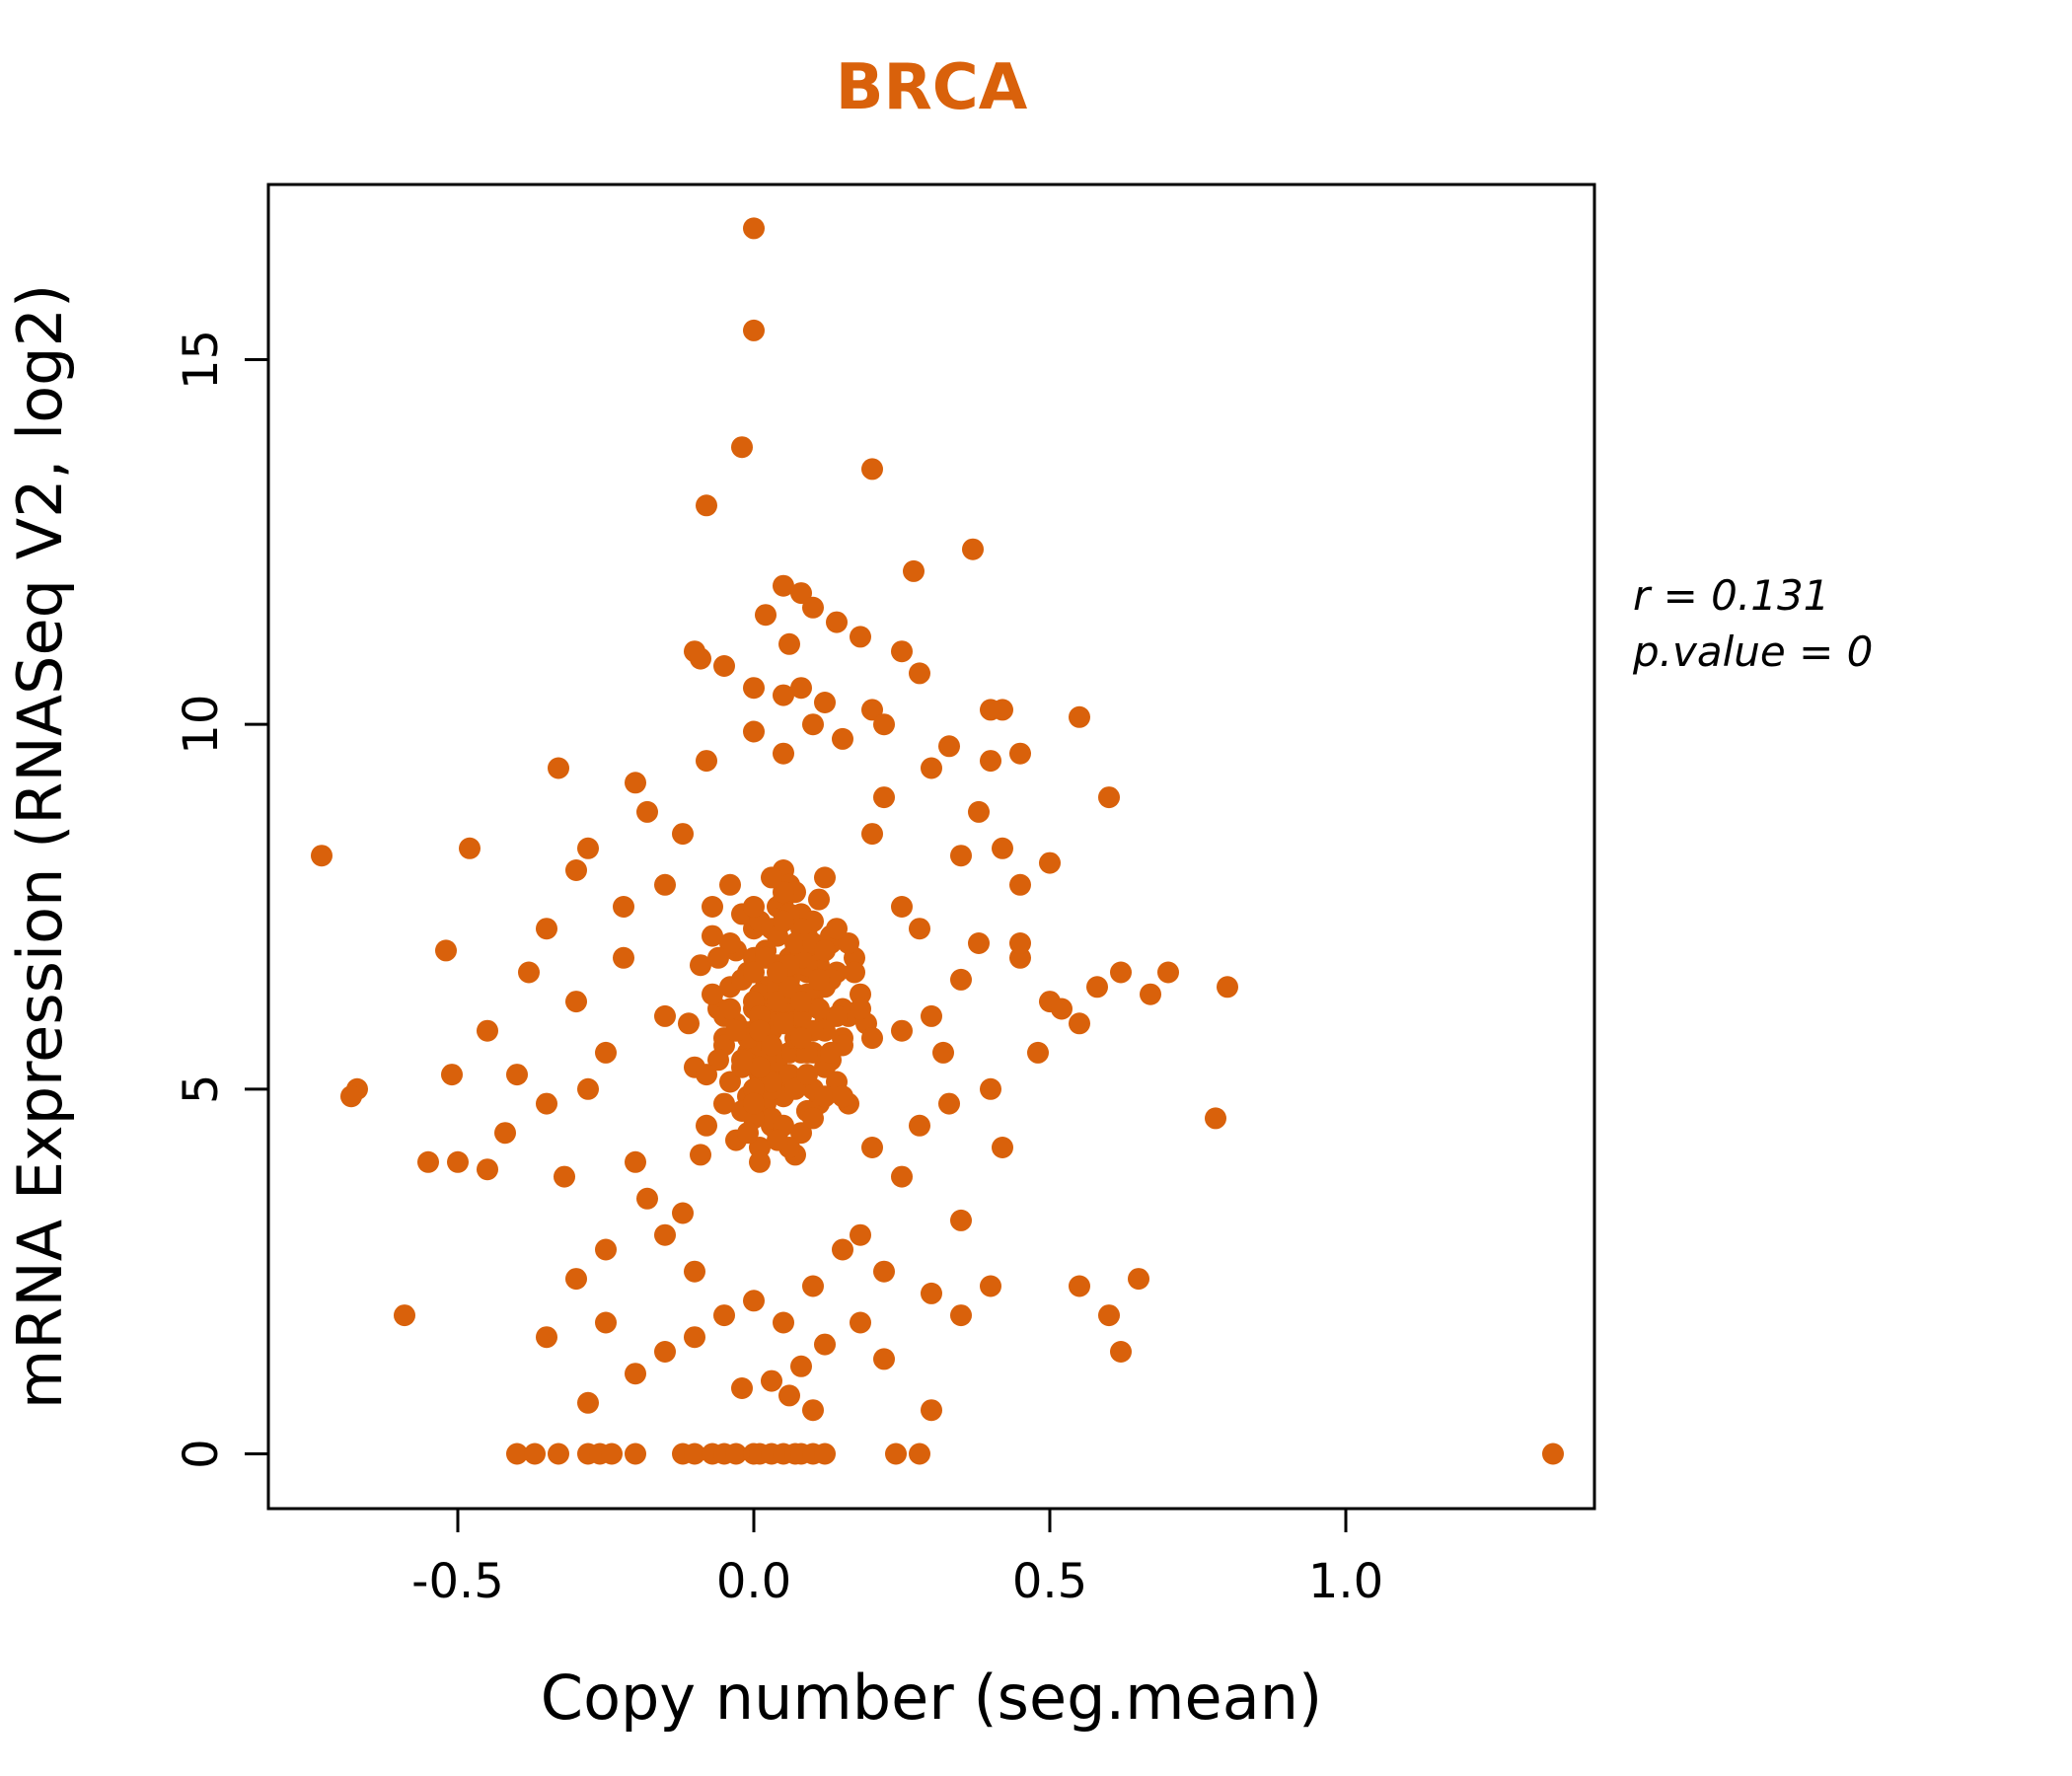  I want to click on x-tick-label: 0.5, so click(1049, 1581).